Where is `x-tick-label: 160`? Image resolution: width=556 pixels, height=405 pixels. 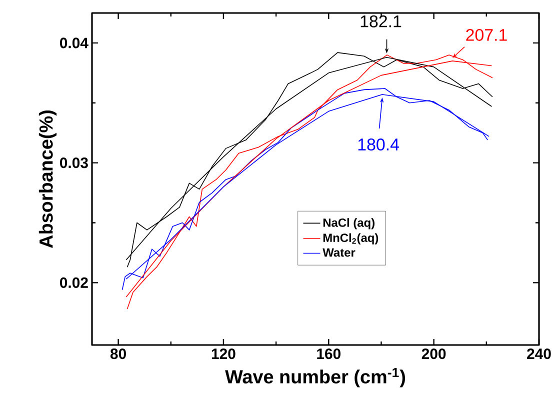 x-tick-label: 160 is located at coordinates (328, 354).